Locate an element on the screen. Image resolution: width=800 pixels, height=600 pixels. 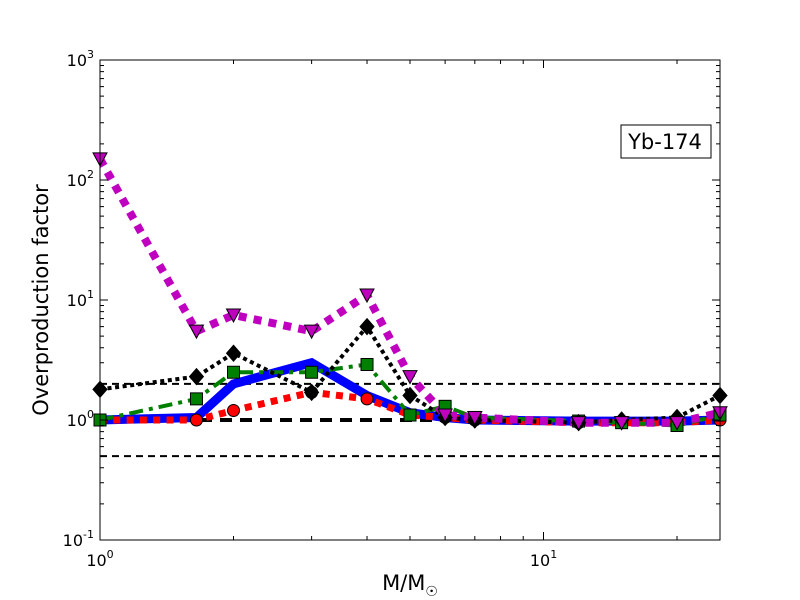
annotation-label: Yb-174 is located at coordinates (664, 142).